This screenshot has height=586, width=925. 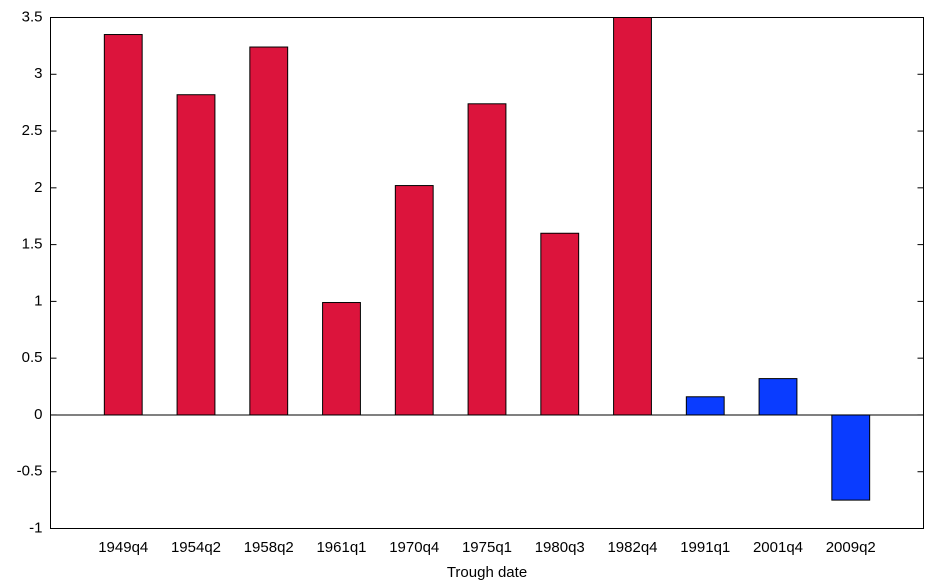 What do you see at coordinates (341, 547) in the screenshot?
I see `x-tick-label: 1961q1` at bounding box center [341, 547].